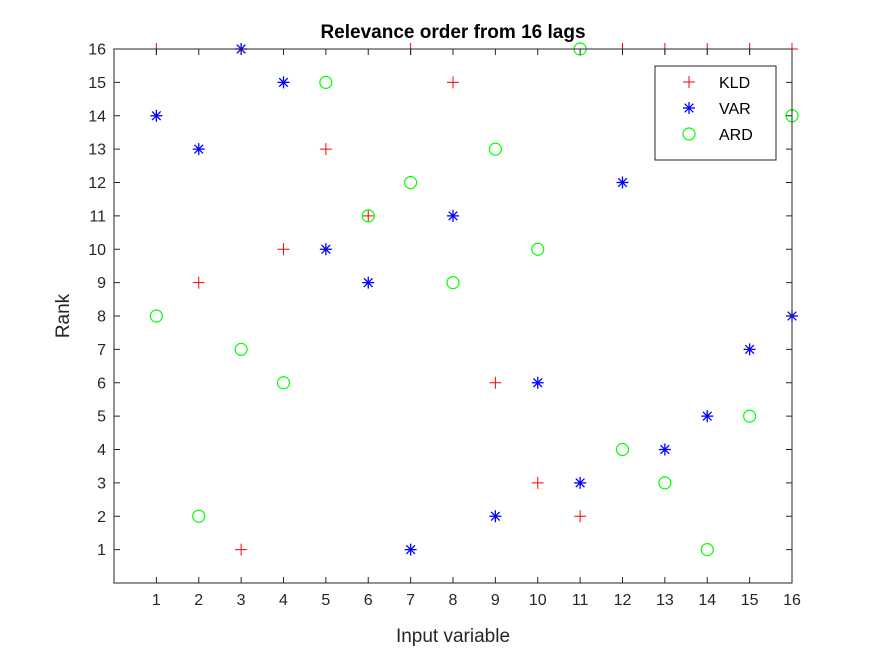 Image resolution: width=875 pixels, height=656 pixels. Describe the element at coordinates (101, 417) in the screenshot. I see `y-tick-label: 5` at that location.